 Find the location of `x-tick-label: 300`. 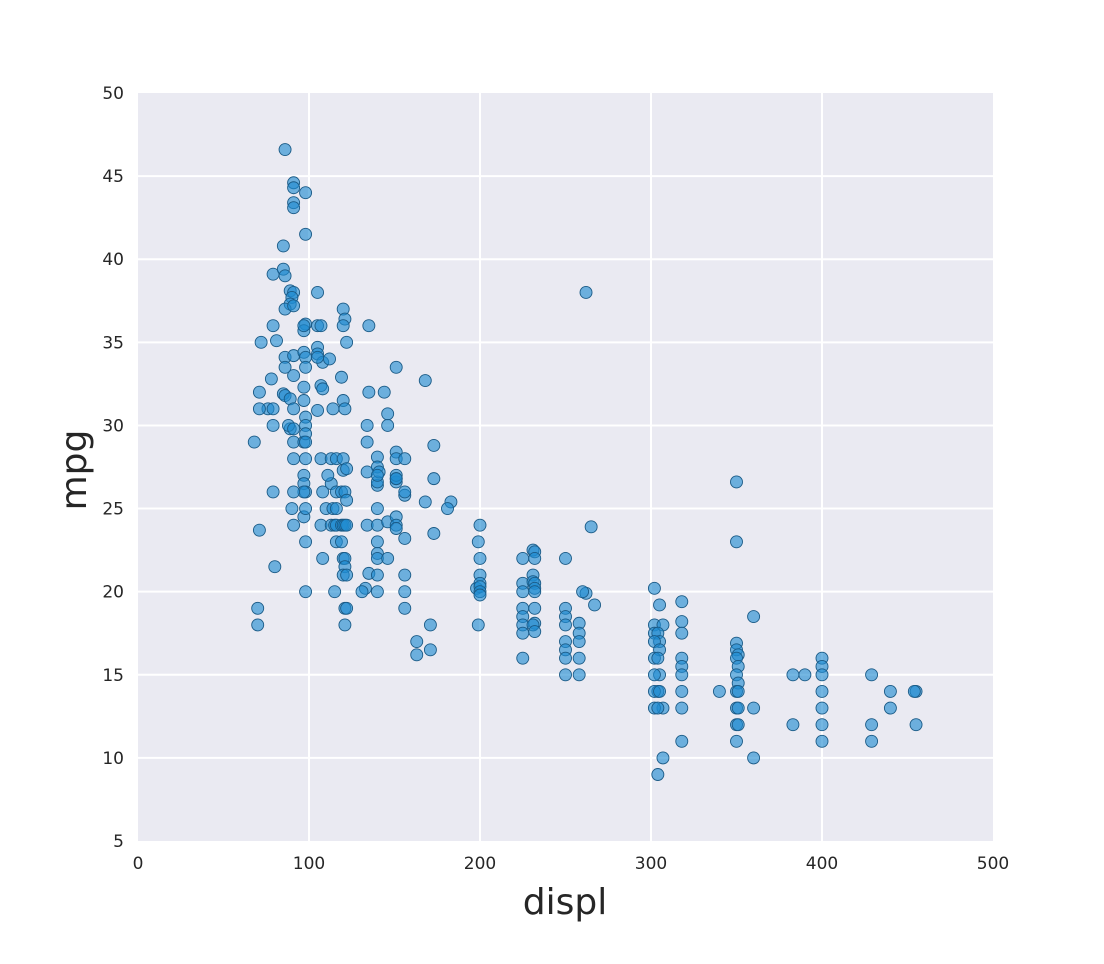

x-tick-label: 300 is located at coordinates (651, 864).